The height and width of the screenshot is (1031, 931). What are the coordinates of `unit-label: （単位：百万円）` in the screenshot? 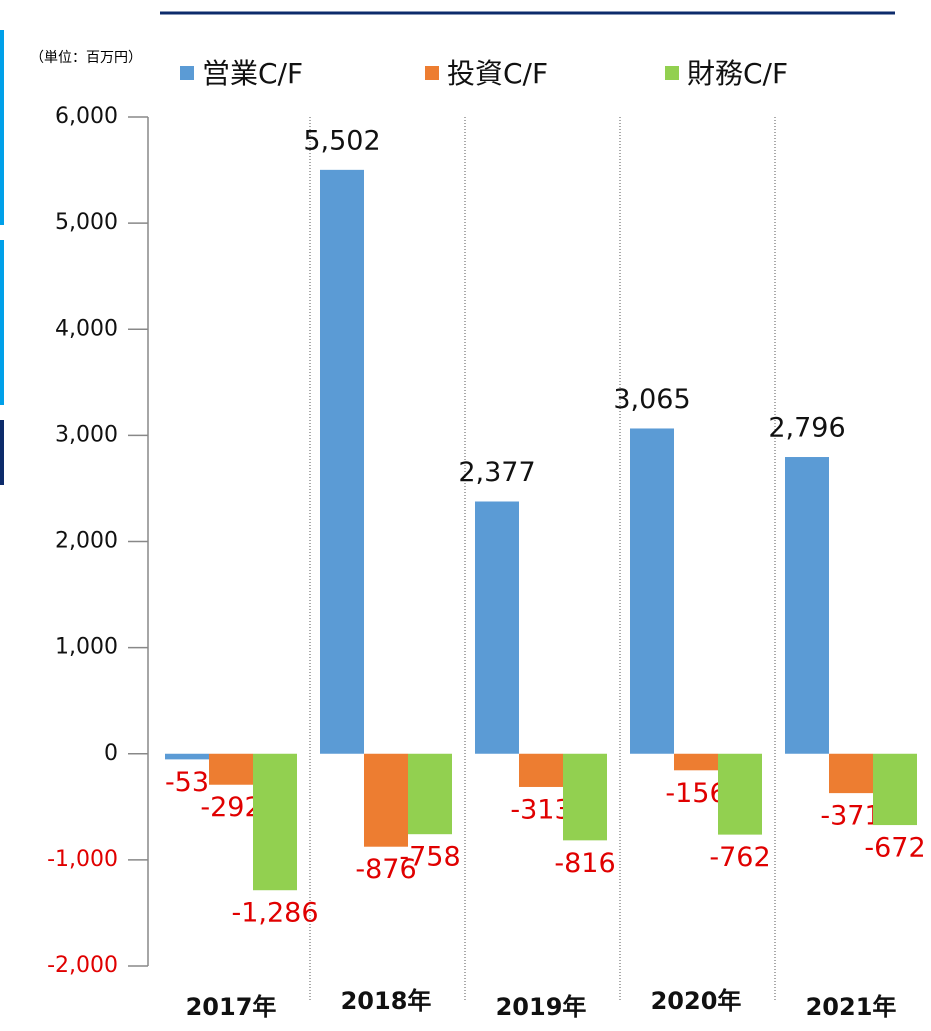 It's located at (86, 58).